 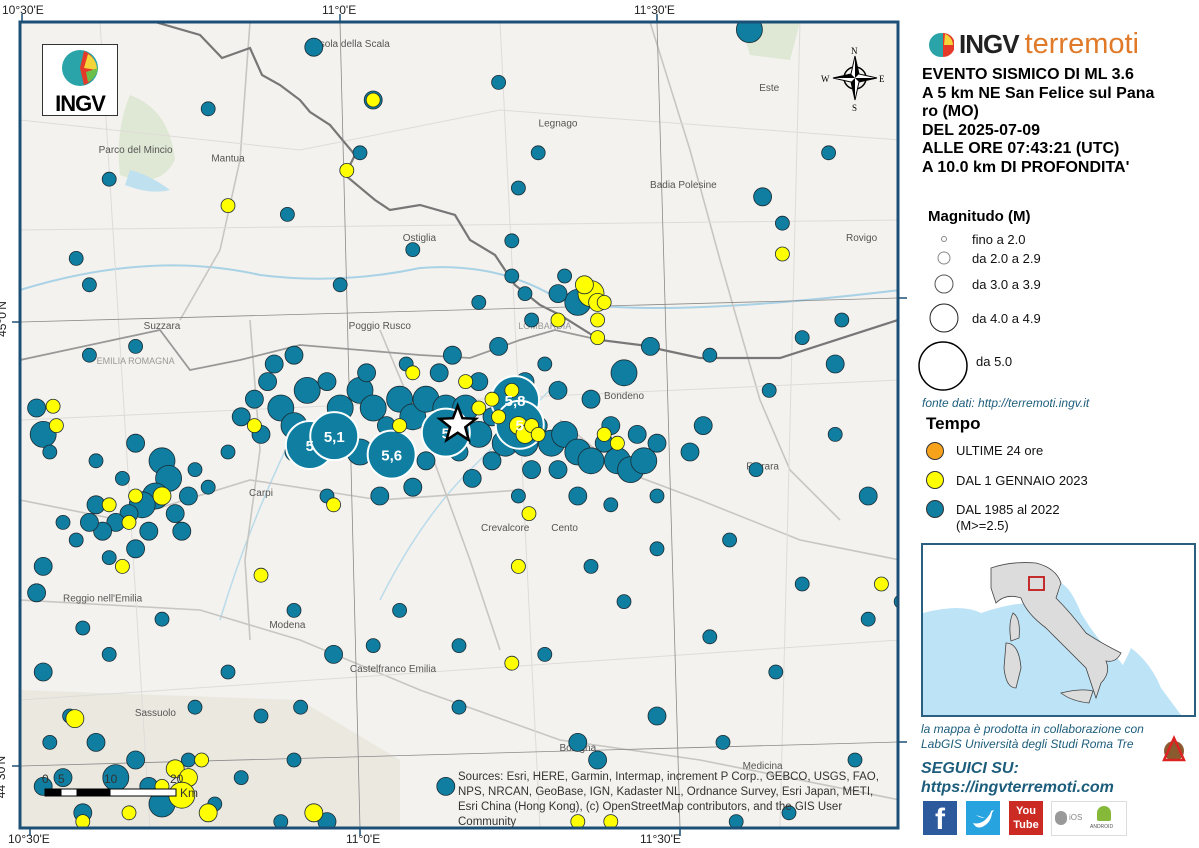 What do you see at coordinates (1061, 818) in the screenshot?
I see `apple-icon` at bounding box center [1061, 818].